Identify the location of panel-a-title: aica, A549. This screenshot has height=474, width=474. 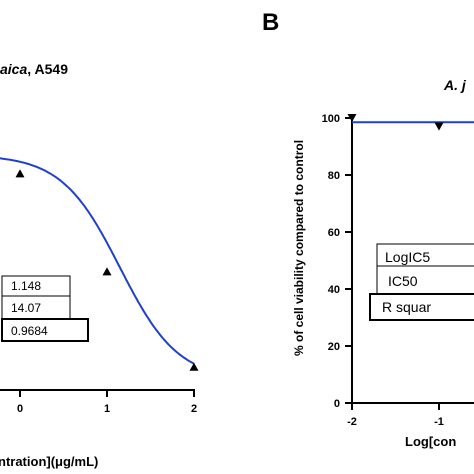
(34, 69).